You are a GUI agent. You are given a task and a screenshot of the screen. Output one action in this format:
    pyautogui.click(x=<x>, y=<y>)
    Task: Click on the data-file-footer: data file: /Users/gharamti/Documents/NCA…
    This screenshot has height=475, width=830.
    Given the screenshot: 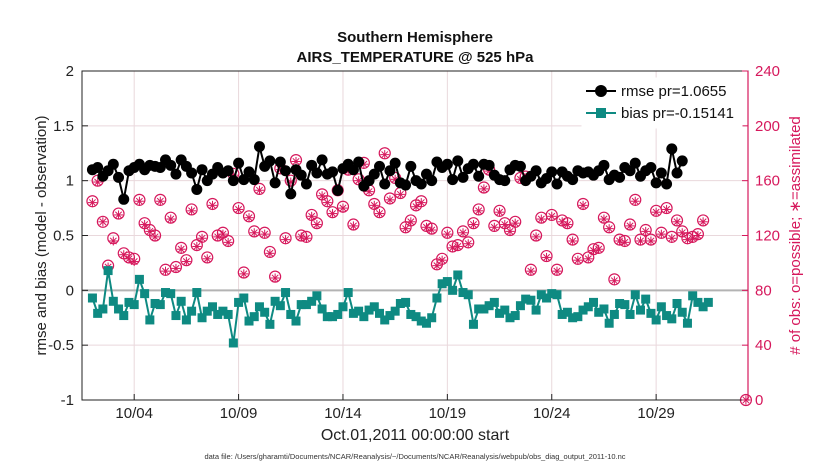 What is the action you would take?
    pyautogui.click(x=414, y=456)
    